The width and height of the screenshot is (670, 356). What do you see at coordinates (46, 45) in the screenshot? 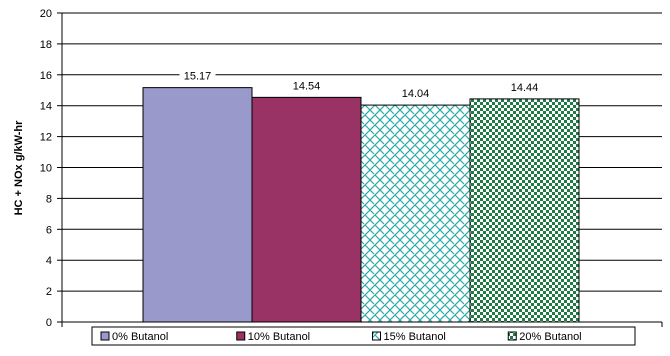
I see `y-tick-label: 18` at bounding box center [46, 45].